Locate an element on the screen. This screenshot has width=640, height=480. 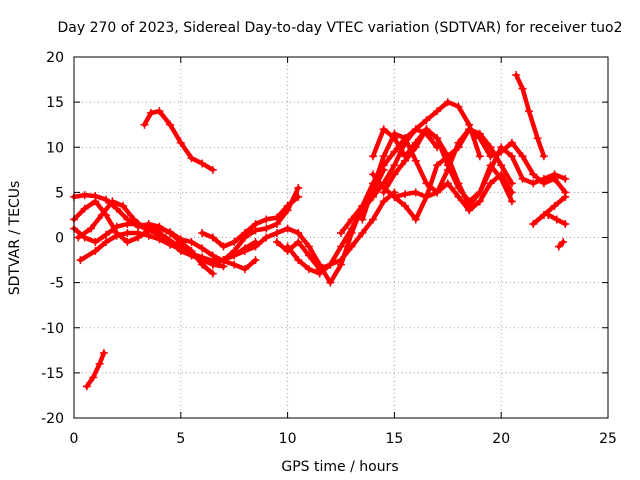
y-tick-label: -20 is located at coordinates (52, 419).